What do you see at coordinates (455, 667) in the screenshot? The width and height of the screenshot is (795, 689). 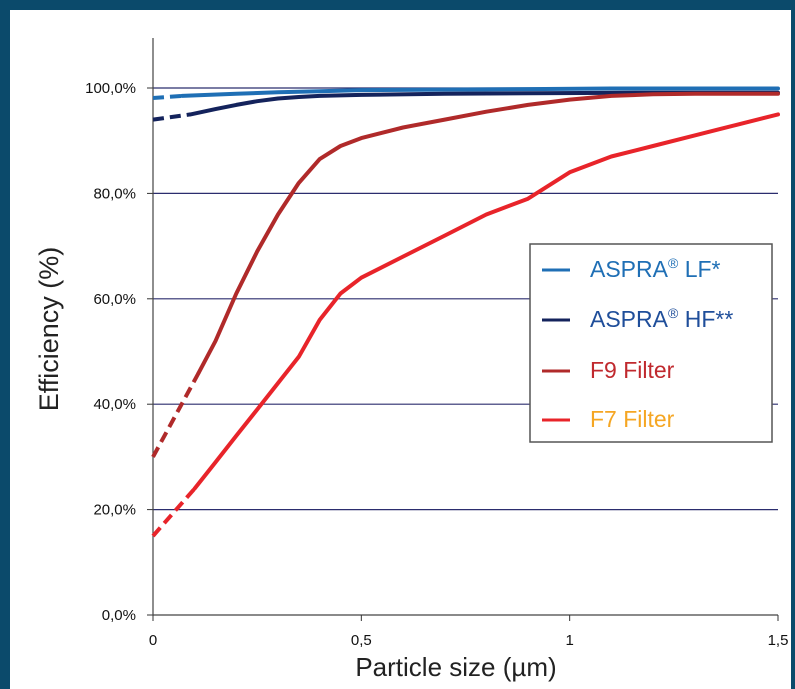 I see `x-axis-title: Particle size (µm)` at bounding box center [455, 667].